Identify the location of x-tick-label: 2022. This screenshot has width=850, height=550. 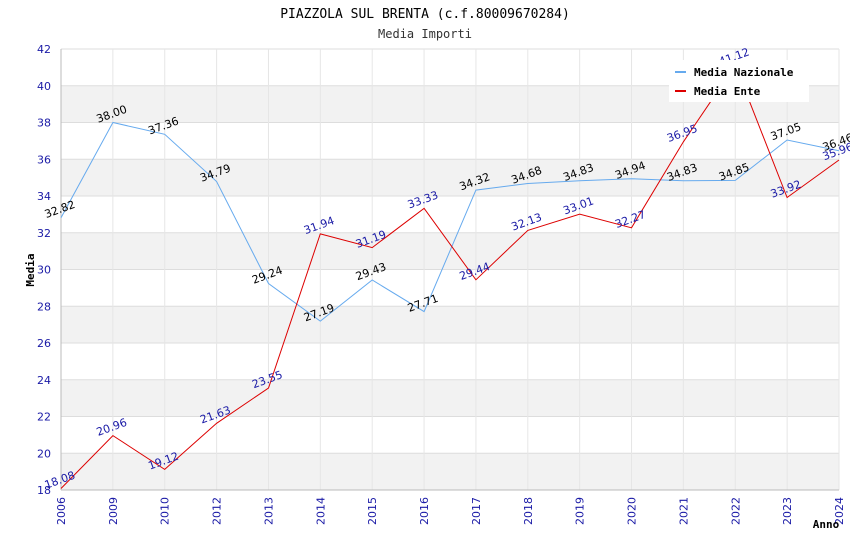
(735, 511).